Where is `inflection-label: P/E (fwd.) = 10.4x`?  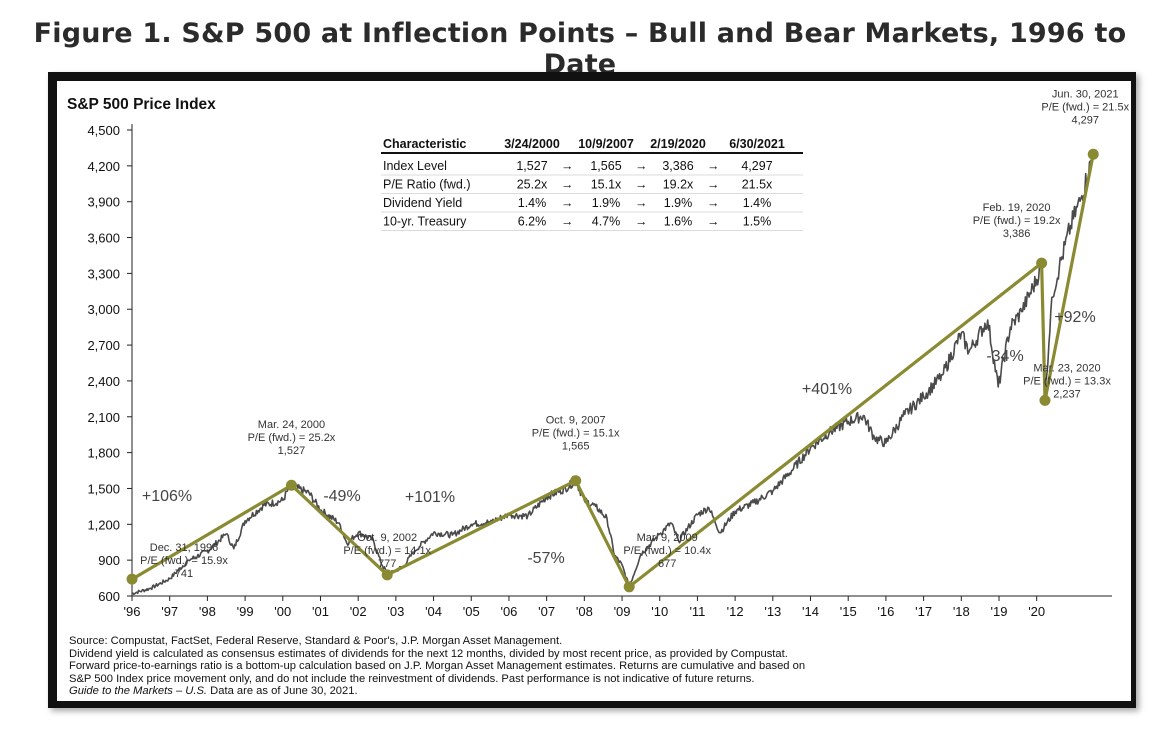 inflection-label: P/E (fwd.) = 10.4x is located at coordinates (667, 551).